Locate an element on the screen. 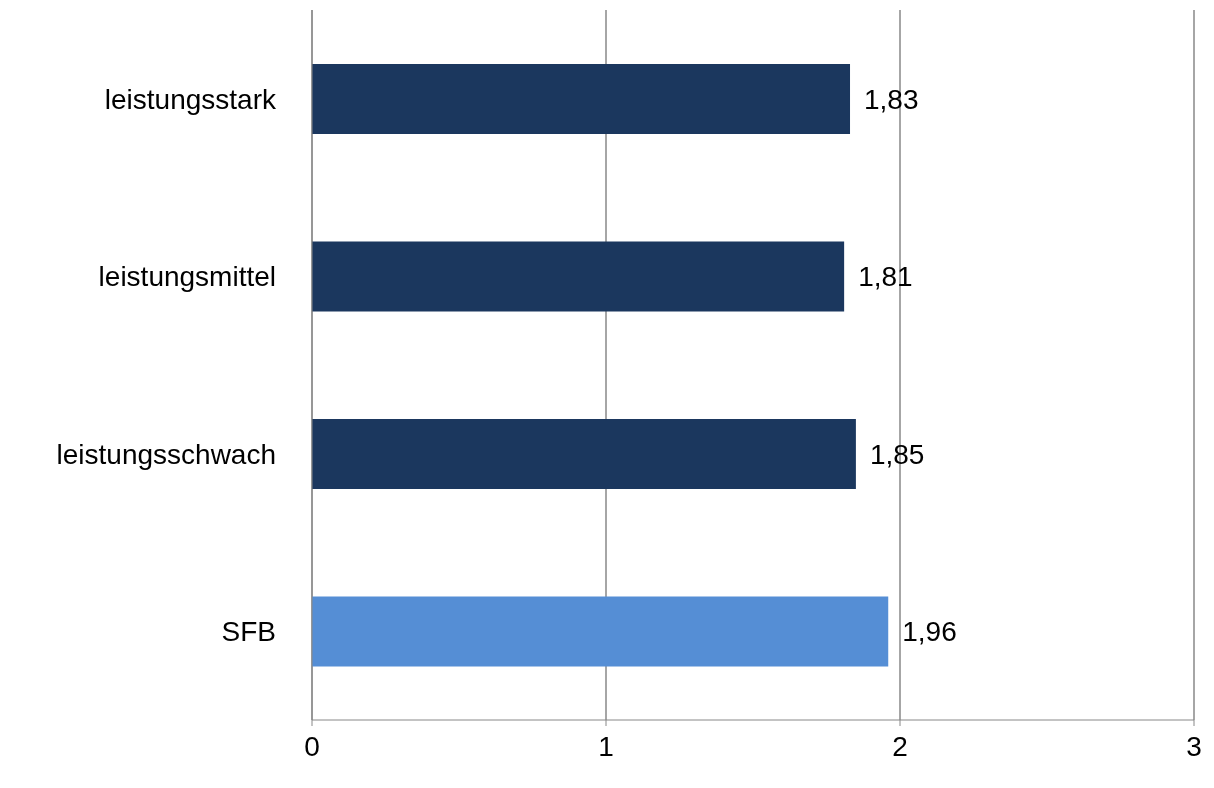  y-tick-label: SFB is located at coordinates (248, 632).